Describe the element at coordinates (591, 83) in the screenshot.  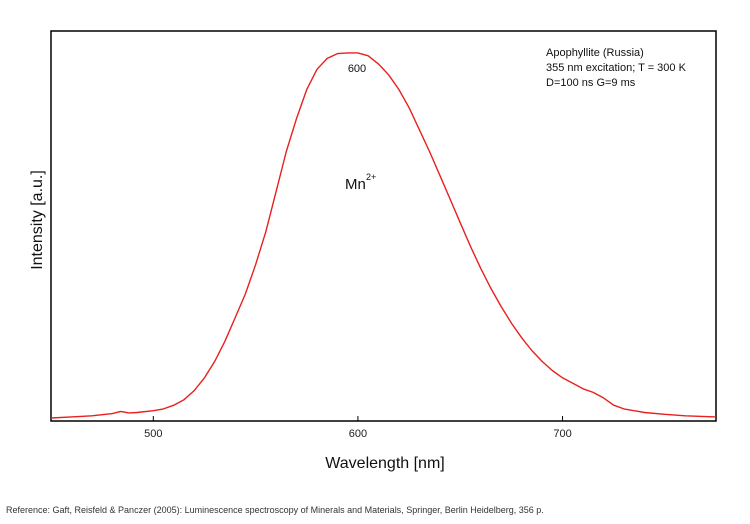
I see `annotation-line-3: D=100 ns G=9 ms` at that location.